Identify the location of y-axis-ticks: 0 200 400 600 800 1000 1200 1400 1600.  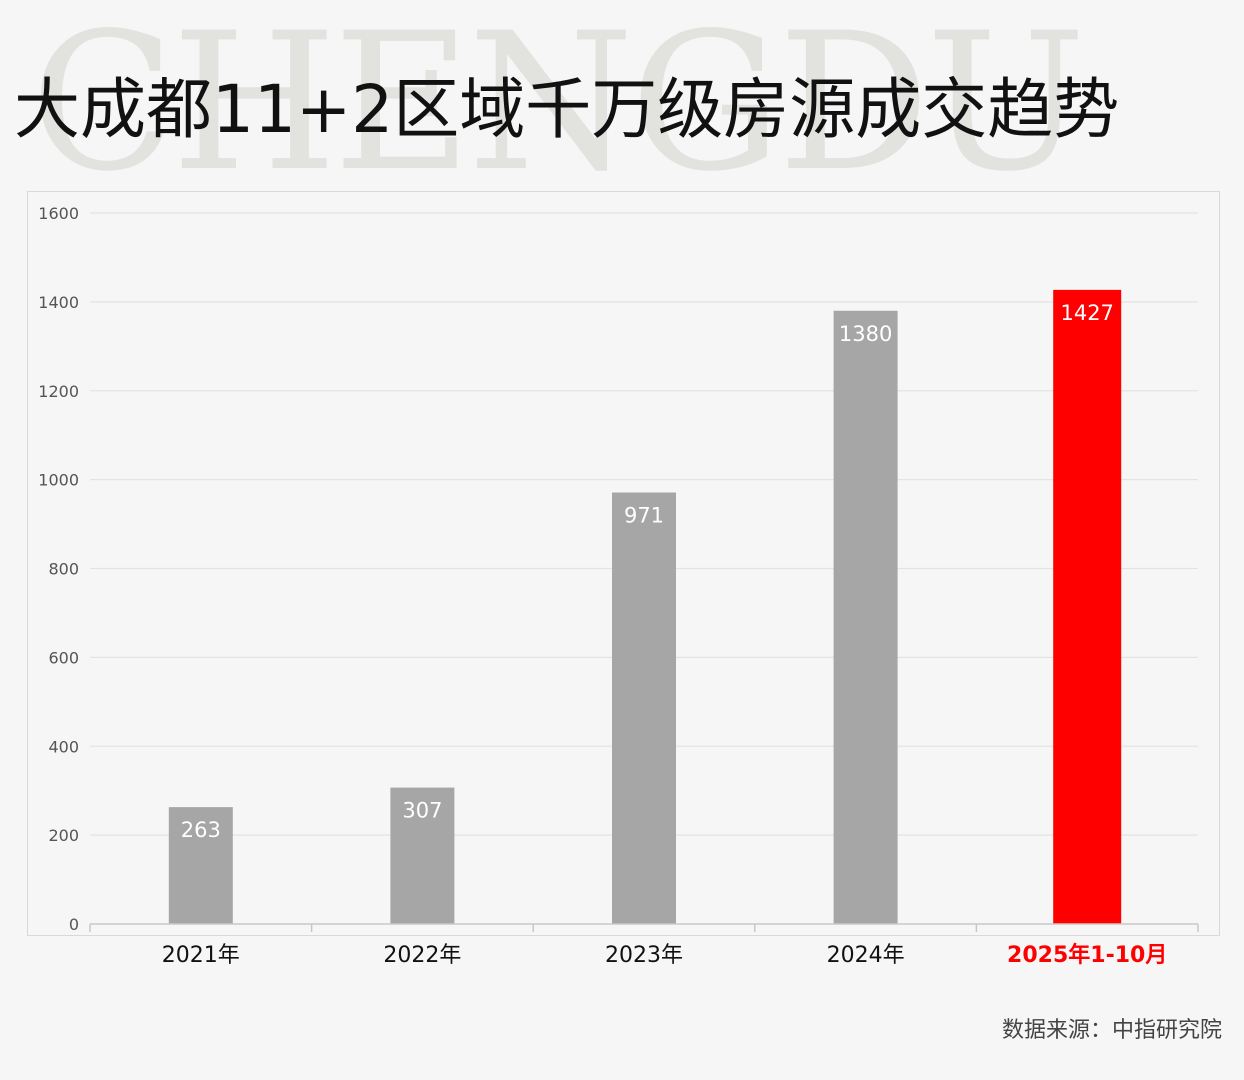
(58, 569).